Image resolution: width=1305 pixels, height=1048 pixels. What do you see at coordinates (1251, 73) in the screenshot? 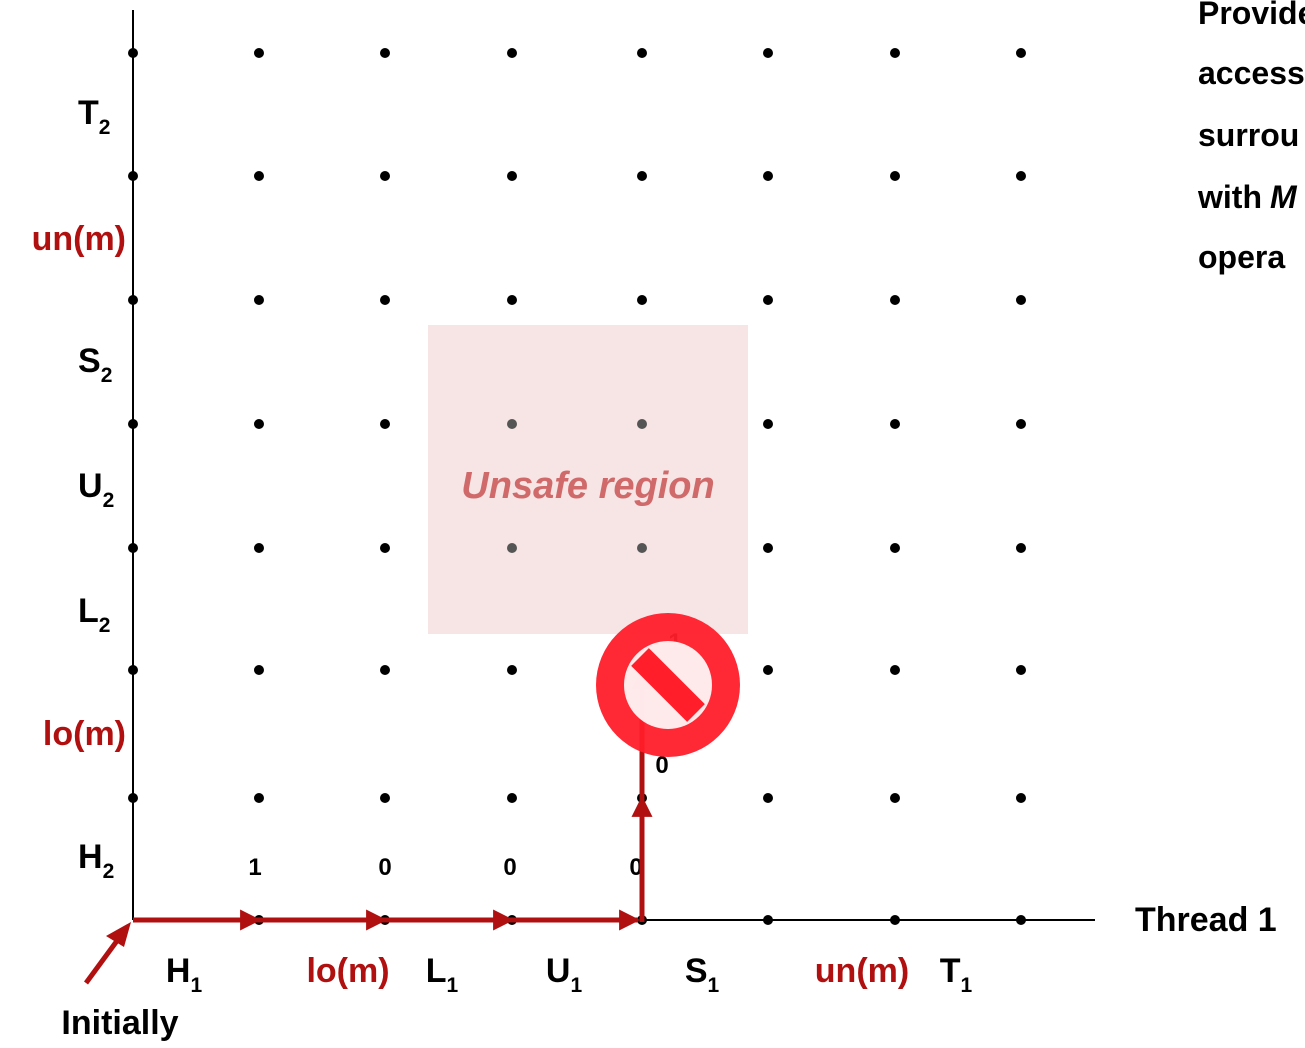
I see `note-line: access` at bounding box center [1251, 73].